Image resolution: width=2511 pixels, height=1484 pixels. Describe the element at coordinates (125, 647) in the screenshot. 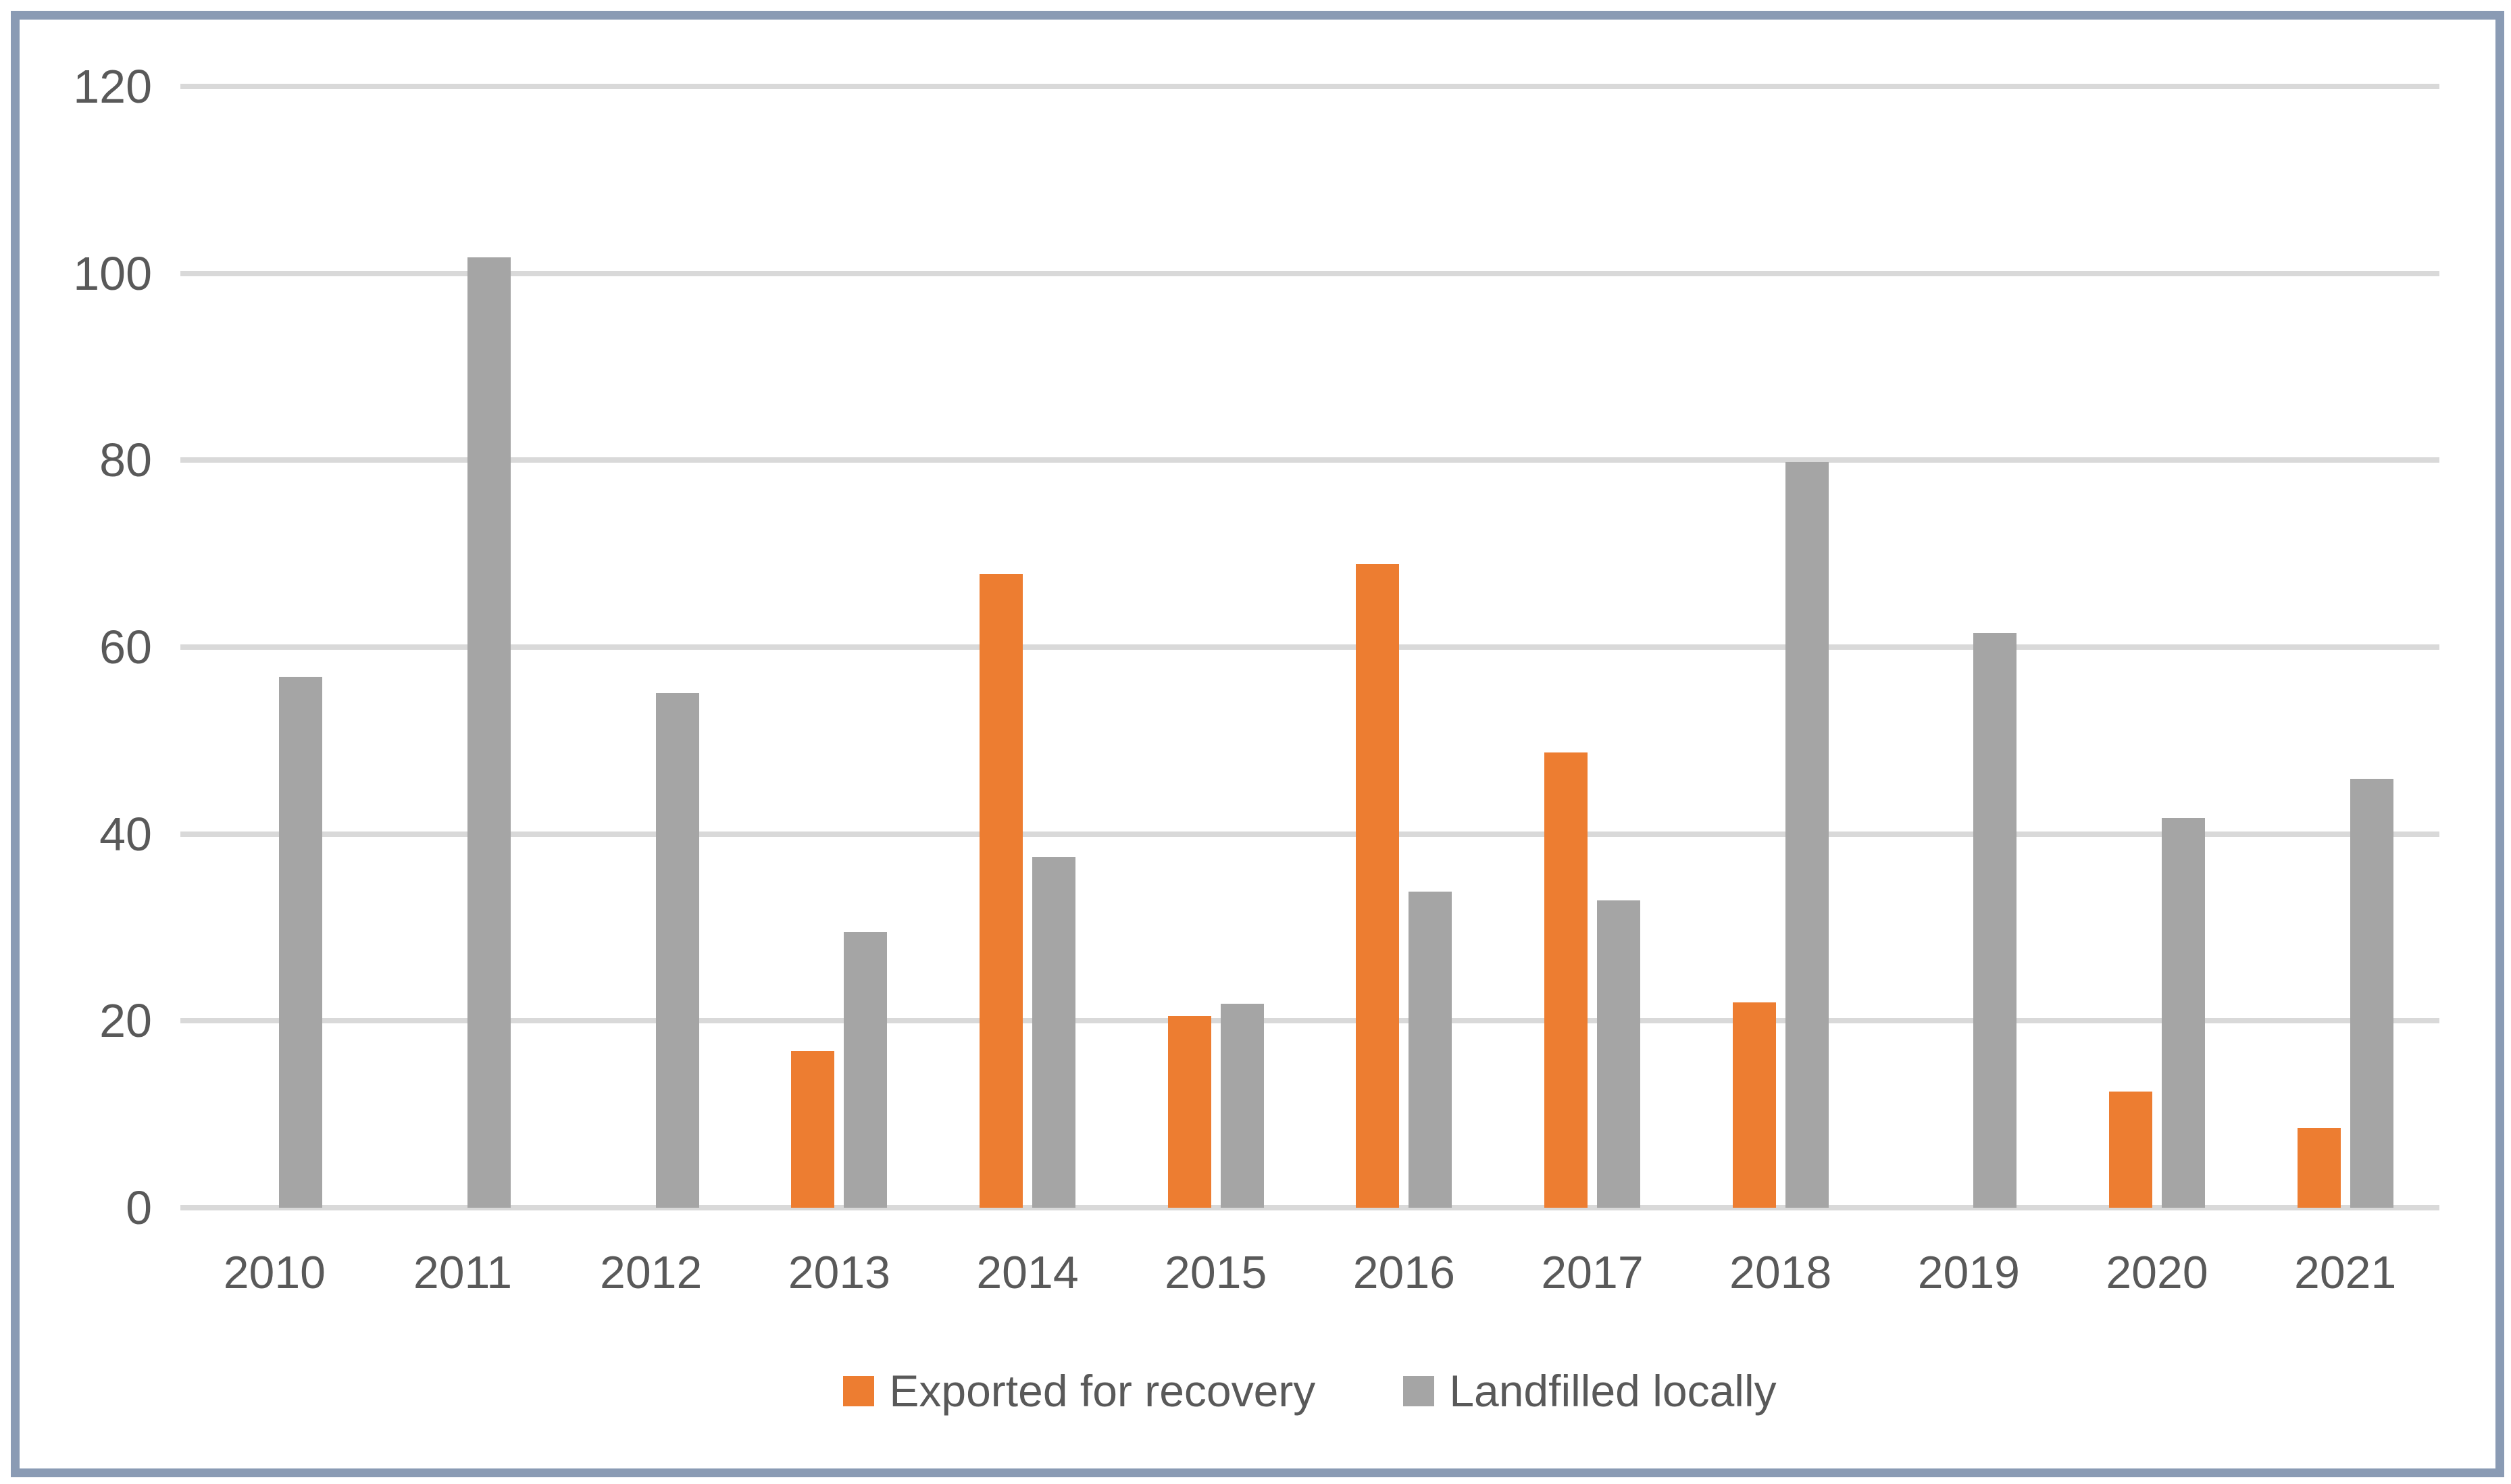

I see `y-axis-tick-label: 60` at that location.